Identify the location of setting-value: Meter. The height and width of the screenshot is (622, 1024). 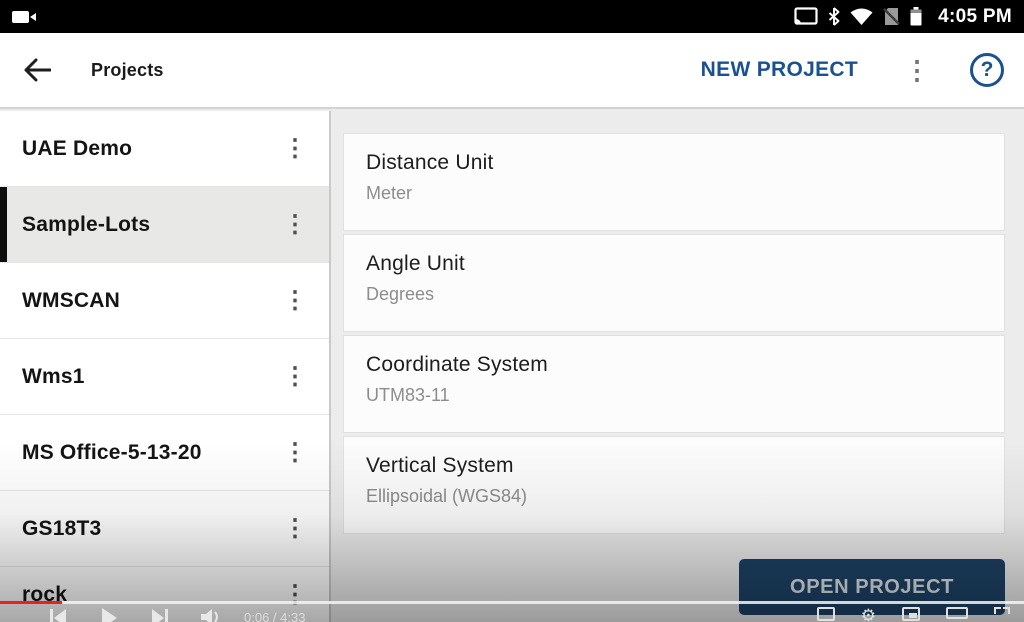
(389, 193).